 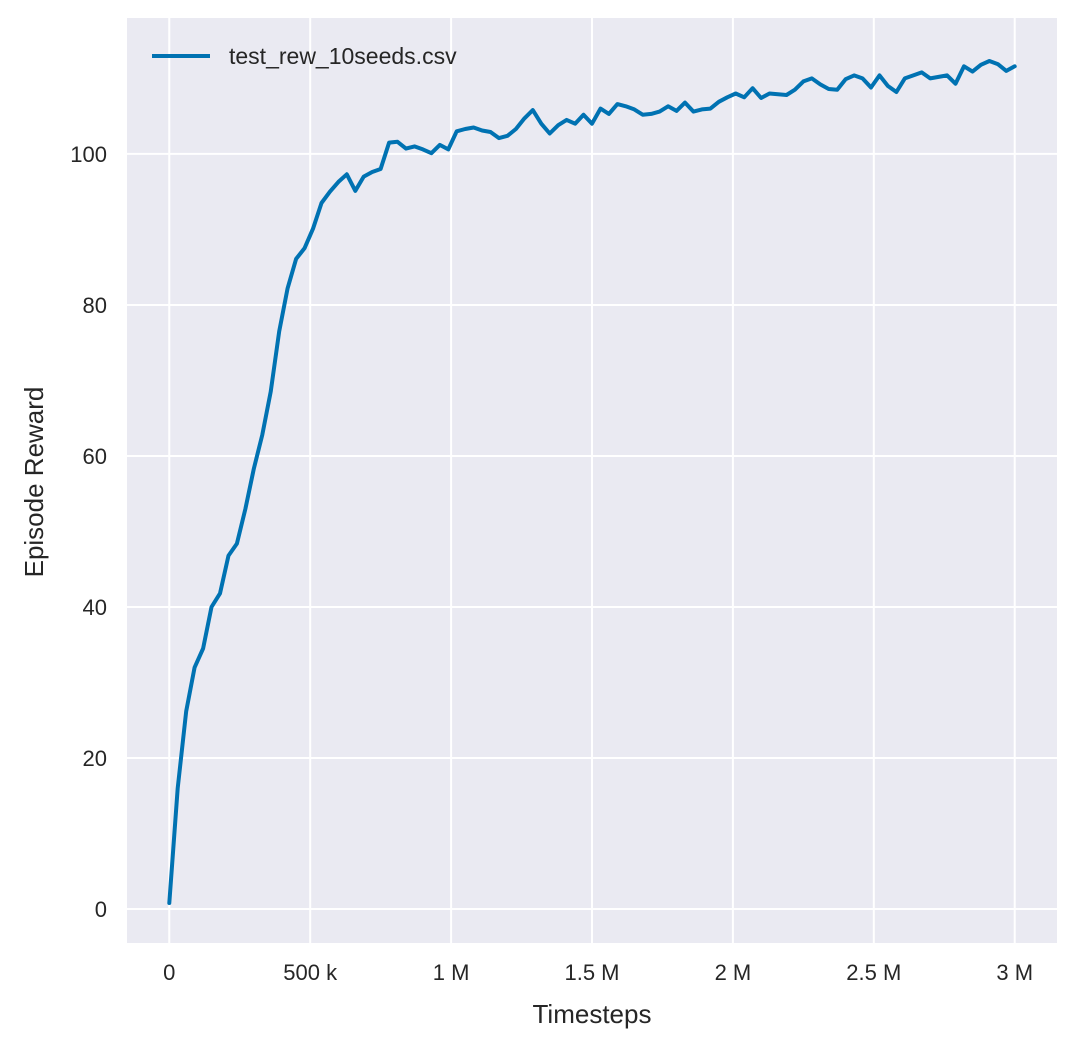 I want to click on y-tick-label: 0, so click(x=101, y=909).